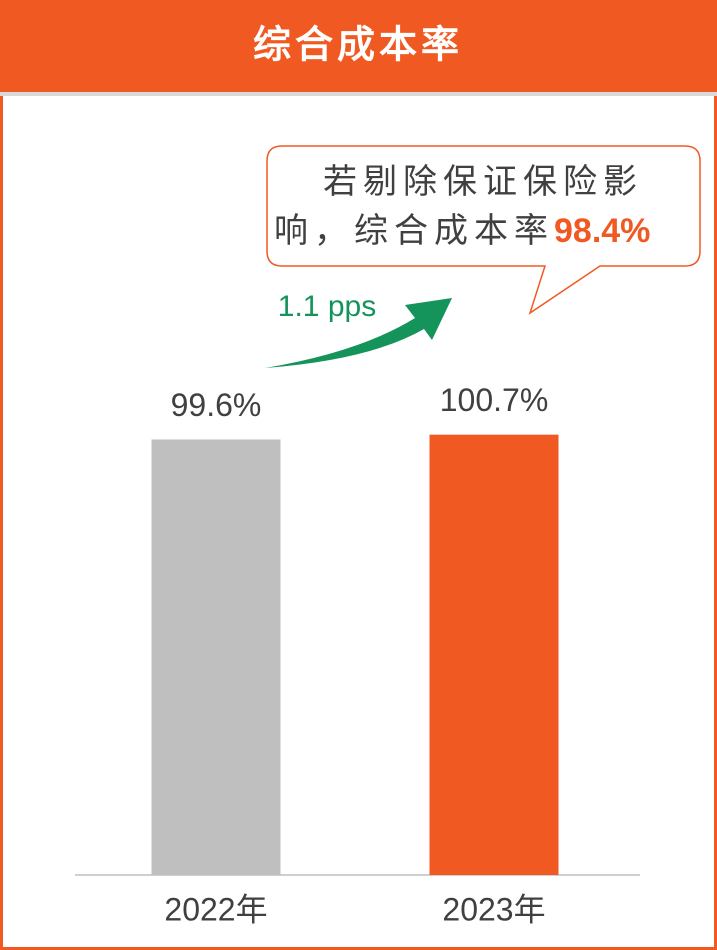  What do you see at coordinates (602, 231) in the screenshot?
I see `annotation-value: 98.4%` at bounding box center [602, 231].